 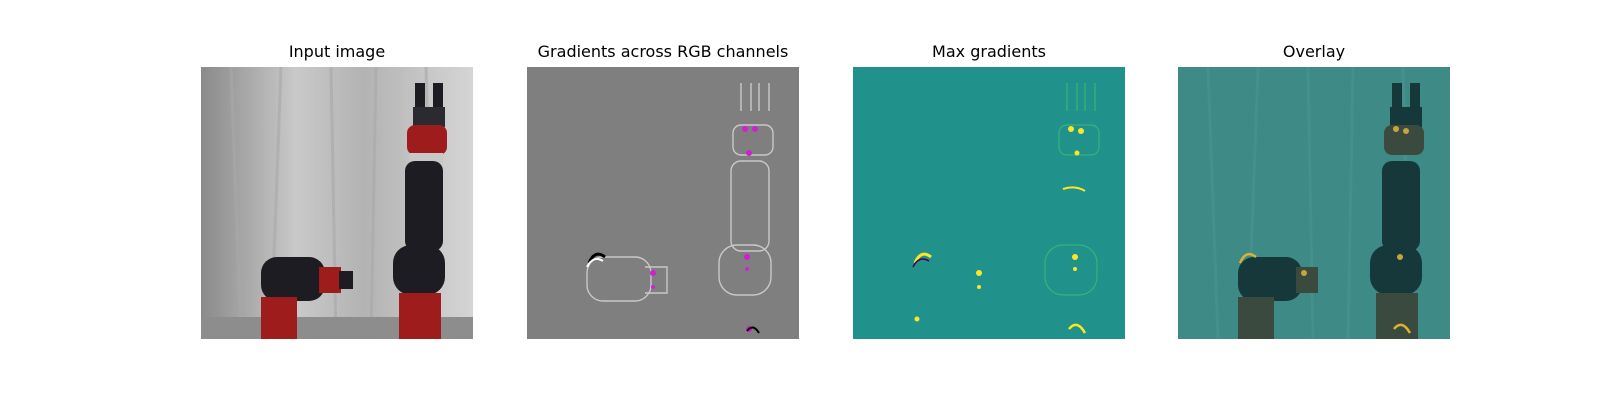 What do you see at coordinates (337, 51) in the screenshot?
I see `panel-title: Input image` at bounding box center [337, 51].